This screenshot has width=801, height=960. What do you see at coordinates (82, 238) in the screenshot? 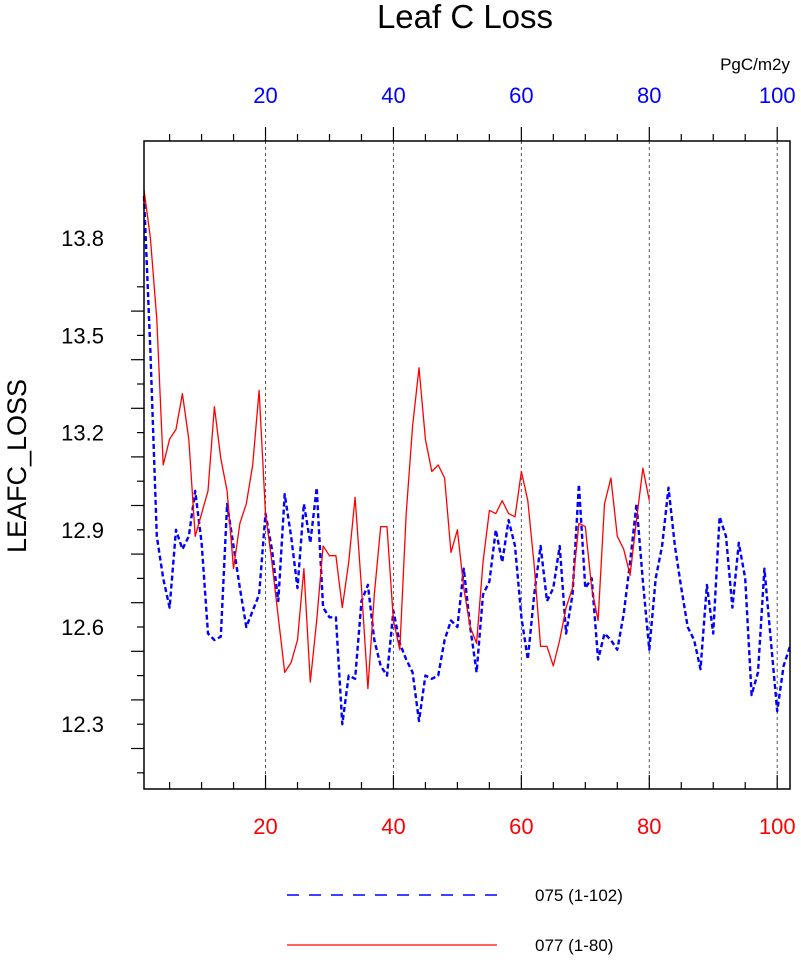
I see `y-tick-label: 13.8` at bounding box center [82, 238].